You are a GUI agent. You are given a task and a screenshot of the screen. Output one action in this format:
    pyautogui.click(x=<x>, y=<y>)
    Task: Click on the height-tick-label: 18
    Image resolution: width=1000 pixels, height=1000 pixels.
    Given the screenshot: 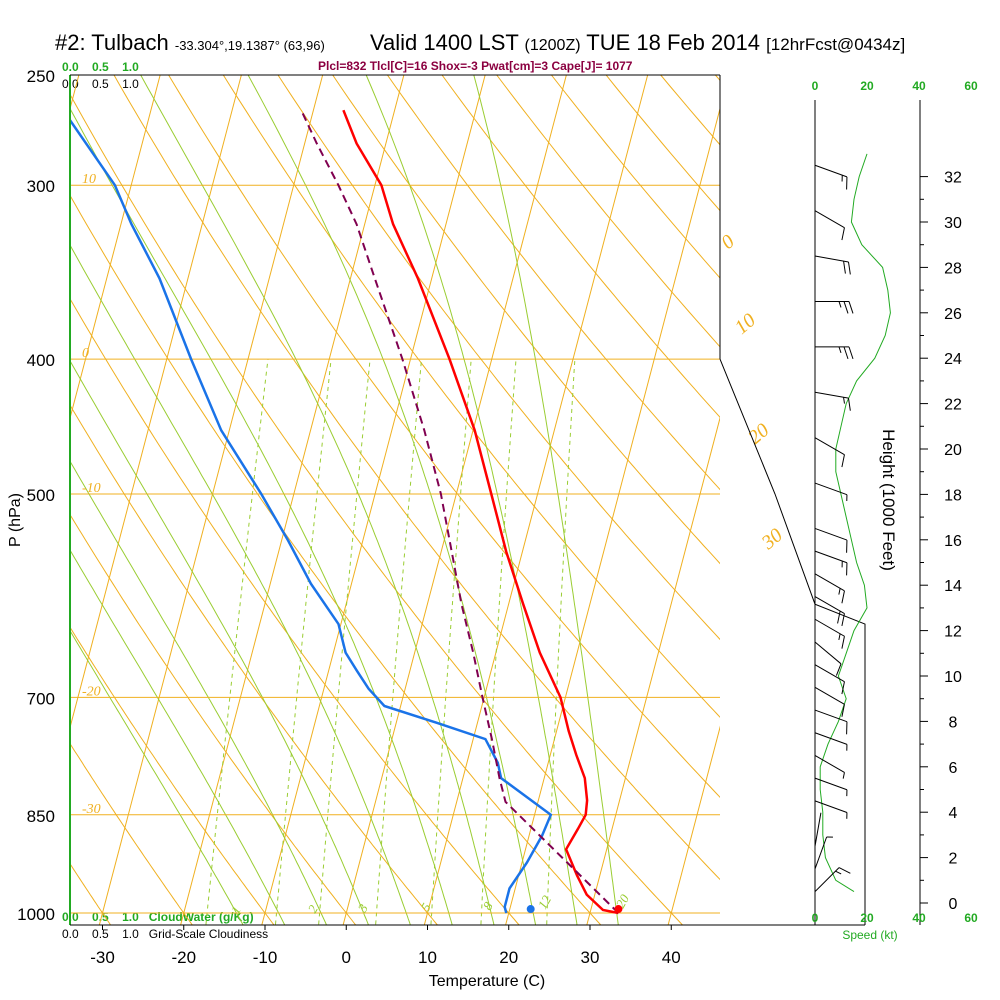 What is the action you would take?
    pyautogui.click(x=953, y=495)
    